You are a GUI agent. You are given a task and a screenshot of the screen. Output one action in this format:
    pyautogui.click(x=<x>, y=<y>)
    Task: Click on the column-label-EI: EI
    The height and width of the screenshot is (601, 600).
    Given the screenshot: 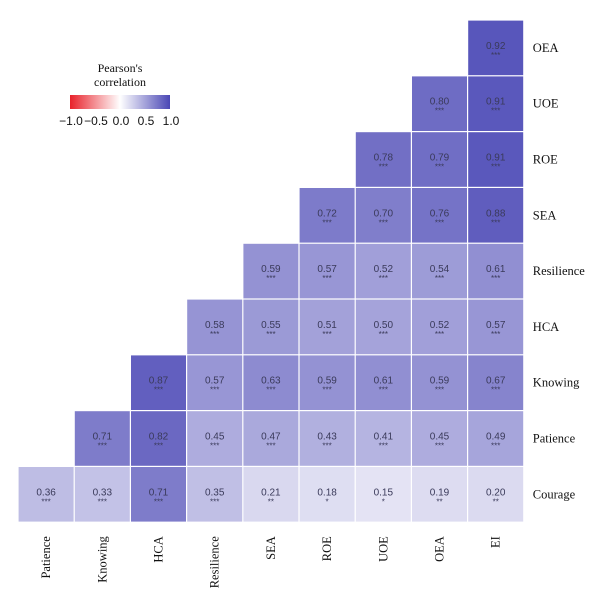 What is the action you would take?
    pyautogui.click(x=496, y=542)
    